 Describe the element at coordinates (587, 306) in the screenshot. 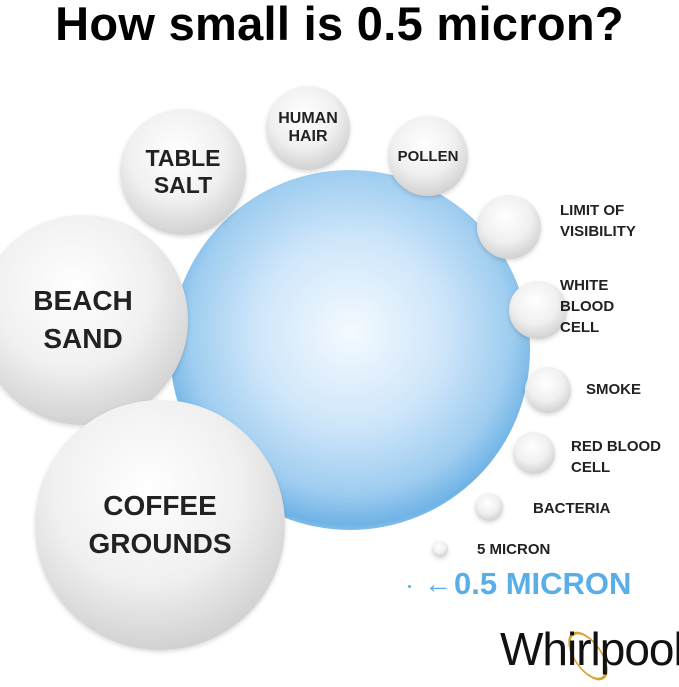

I see `white-blood-cell-label: WHITE BLOOD CELL` at that location.